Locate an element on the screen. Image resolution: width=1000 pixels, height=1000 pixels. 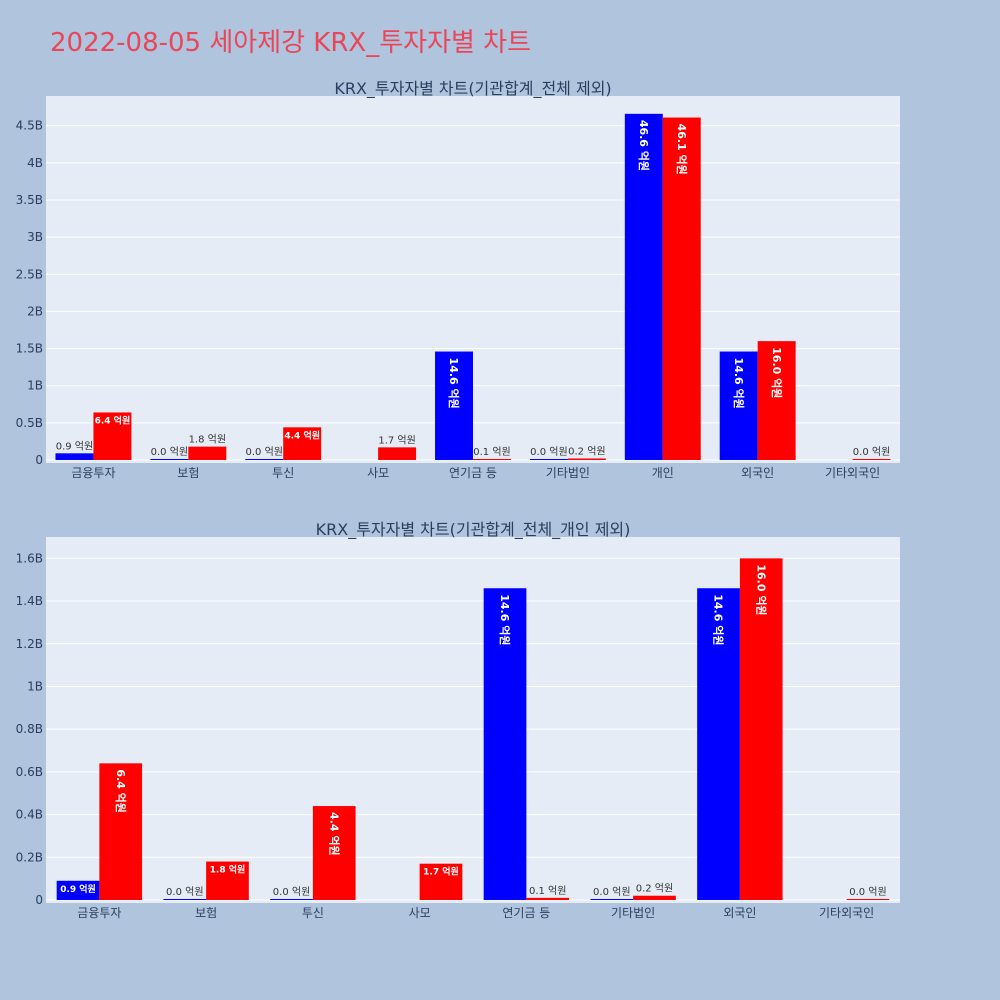
chart-title: KRX_투자자별 차트(기관합계_전체_개인 제외) is located at coordinates (473, 530).